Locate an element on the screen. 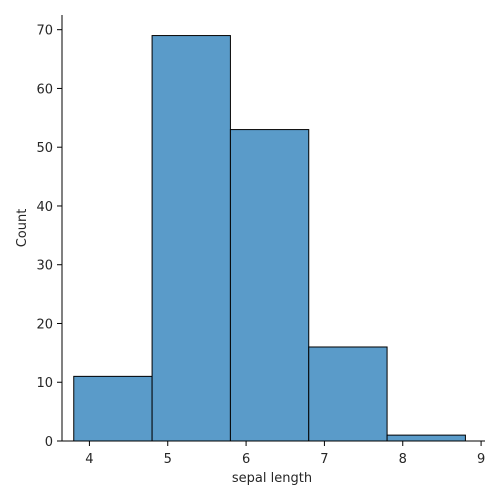 This screenshot has height=500, width=500. y-tick-label-3: 30 is located at coordinates (44, 266).